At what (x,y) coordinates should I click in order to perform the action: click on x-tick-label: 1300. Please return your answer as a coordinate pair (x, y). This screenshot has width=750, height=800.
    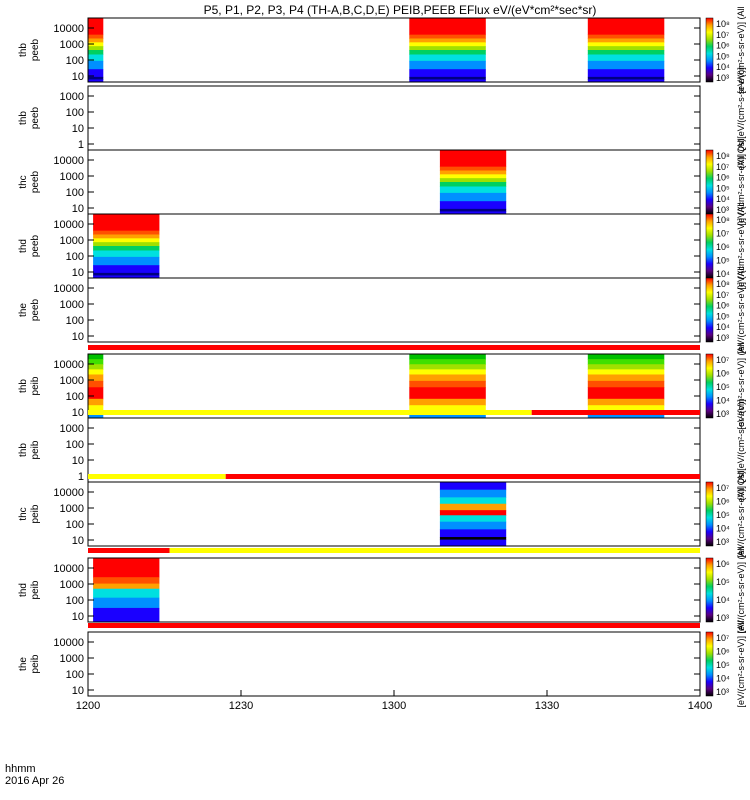
    Looking at the image, I should click on (394, 706).